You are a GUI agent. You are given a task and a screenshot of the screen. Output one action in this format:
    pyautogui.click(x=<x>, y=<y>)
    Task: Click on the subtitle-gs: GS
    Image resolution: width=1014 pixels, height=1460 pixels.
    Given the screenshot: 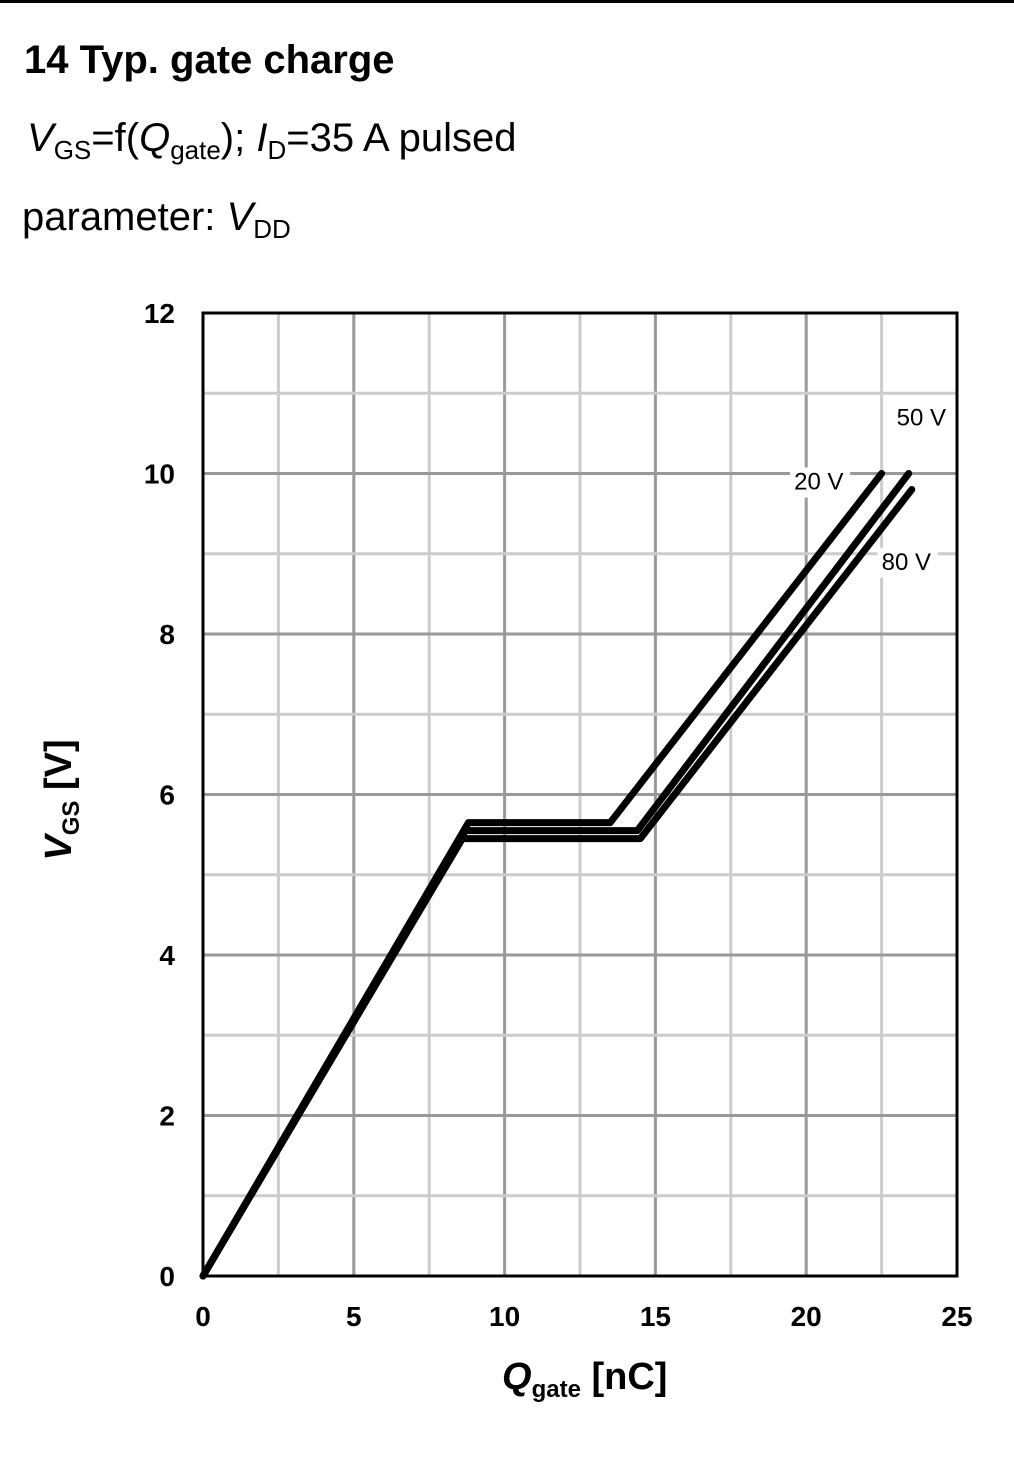 What is the action you would take?
    pyautogui.click(x=72, y=150)
    